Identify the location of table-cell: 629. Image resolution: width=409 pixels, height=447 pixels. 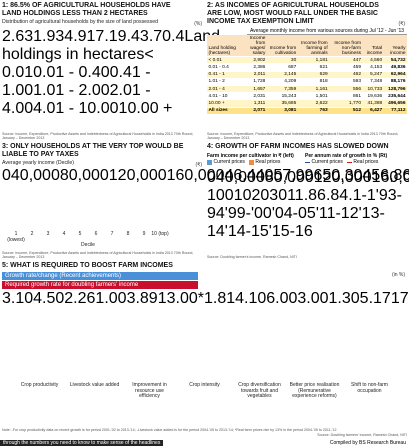
(313, 75).